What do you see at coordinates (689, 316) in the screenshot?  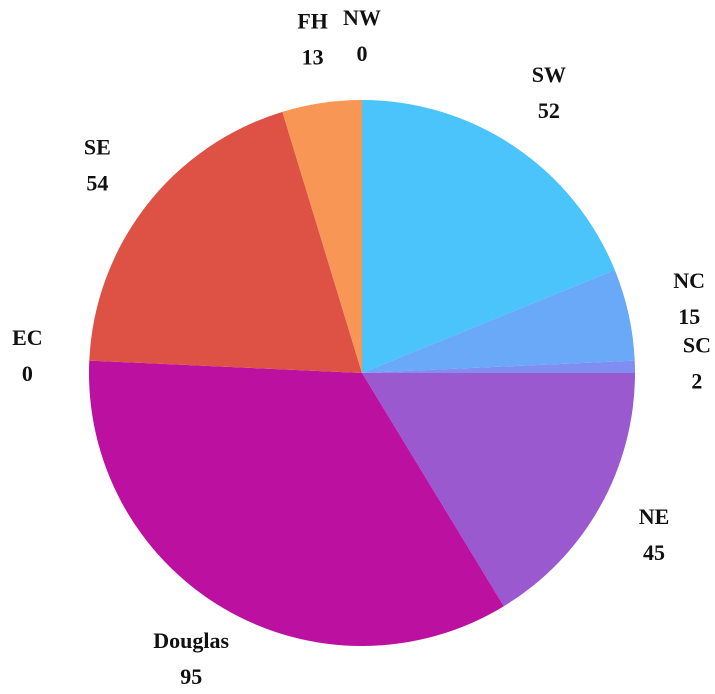 I see `slice-value: 15` at bounding box center [689, 316].